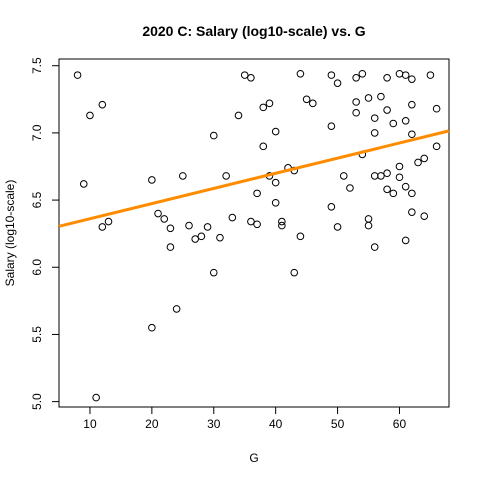 Image resolution: width=480 pixels, height=480 pixels. Describe the element at coordinates (37, 132) in the screenshot. I see `y-tick-label: 7.0` at that location.